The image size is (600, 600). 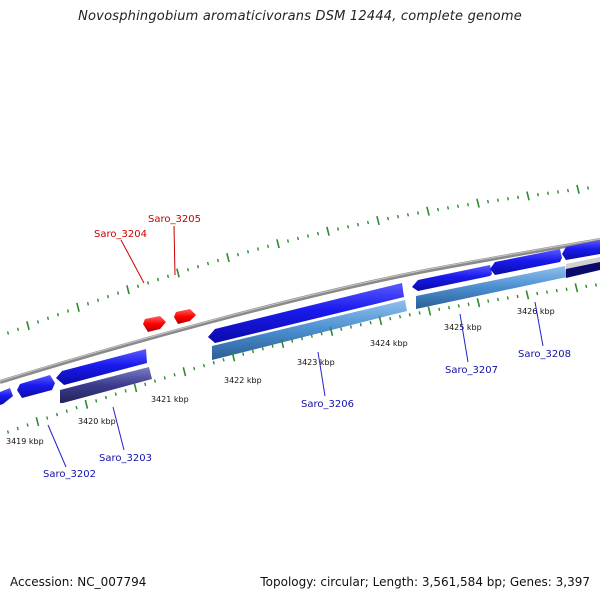 I want to click on scale-tick-label: 3421 kbp, so click(x=170, y=399).